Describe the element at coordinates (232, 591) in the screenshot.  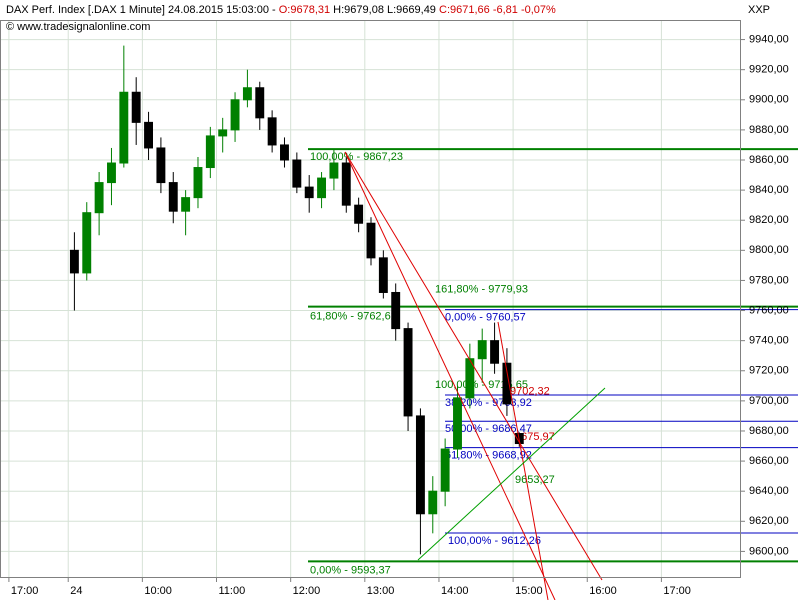
I see `x-tick-label: 11:00` at that location.